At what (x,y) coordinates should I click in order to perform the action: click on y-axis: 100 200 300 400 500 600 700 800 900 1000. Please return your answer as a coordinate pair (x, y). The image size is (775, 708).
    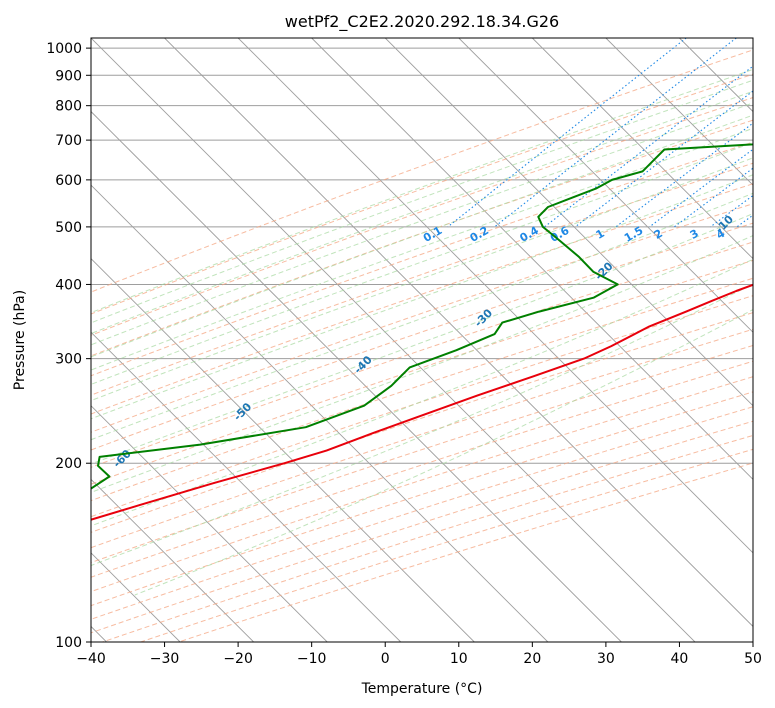
    Looking at the image, I should click on (68, 346).